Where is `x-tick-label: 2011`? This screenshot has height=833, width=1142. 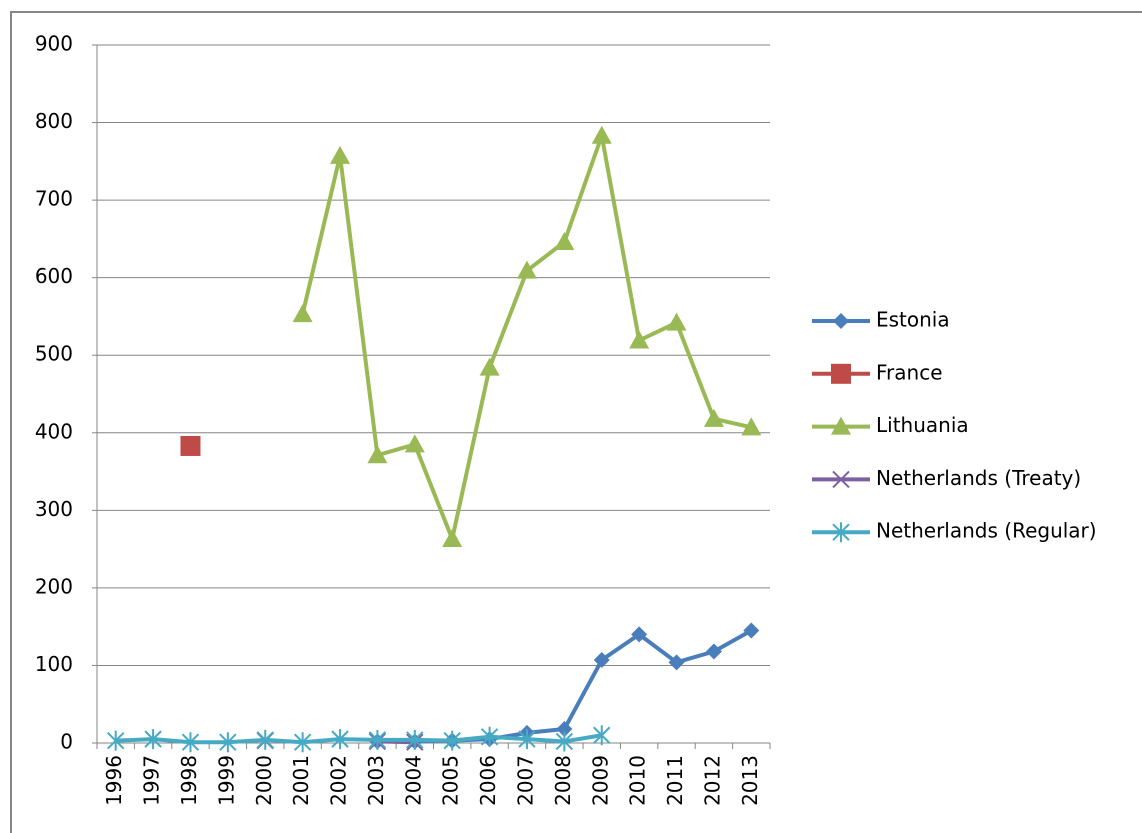
x-tick-label: 2011 is located at coordinates (675, 780).